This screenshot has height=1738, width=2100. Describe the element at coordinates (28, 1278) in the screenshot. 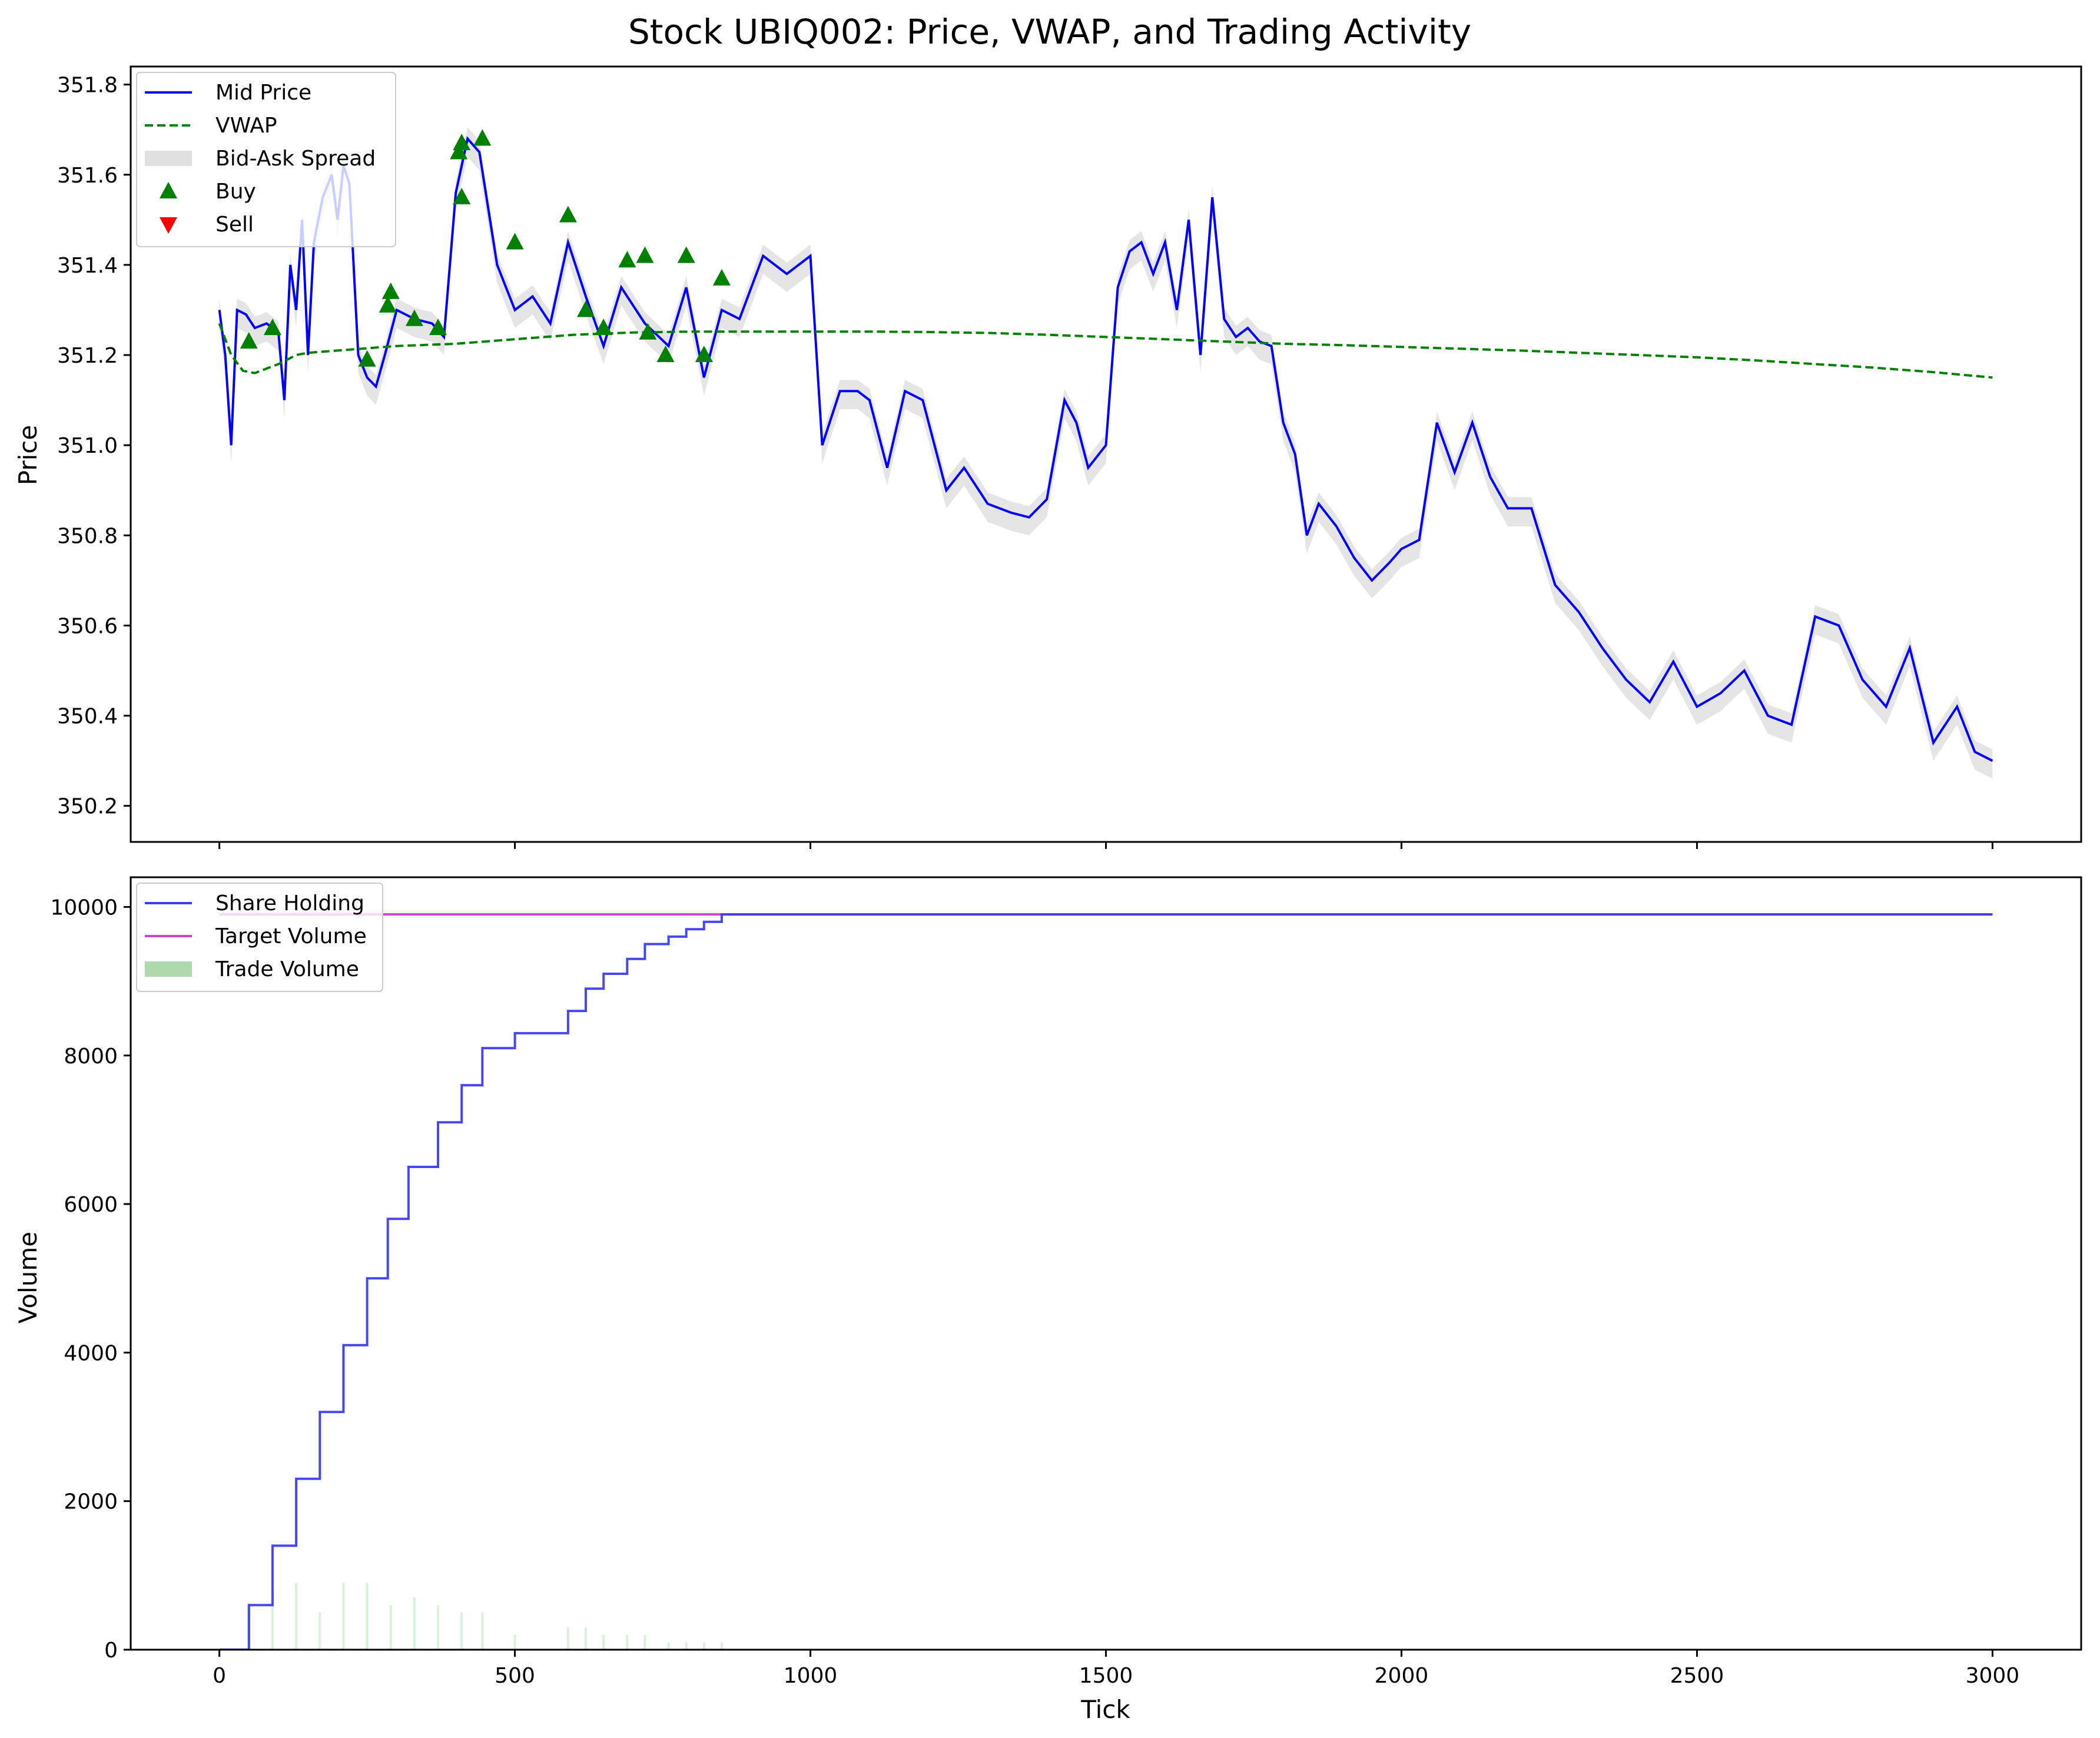

I see `volume-axis-label: Volume` at that location.